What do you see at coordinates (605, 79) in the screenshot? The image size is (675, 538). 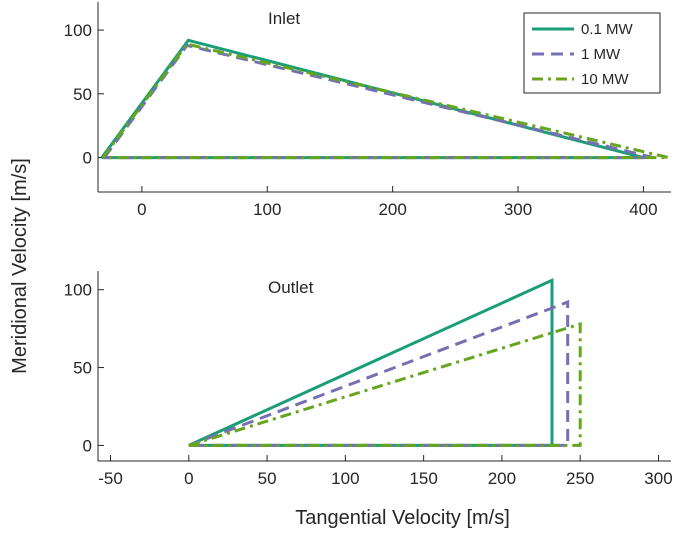 I see `legend-label: 10 MW` at bounding box center [605, 79].